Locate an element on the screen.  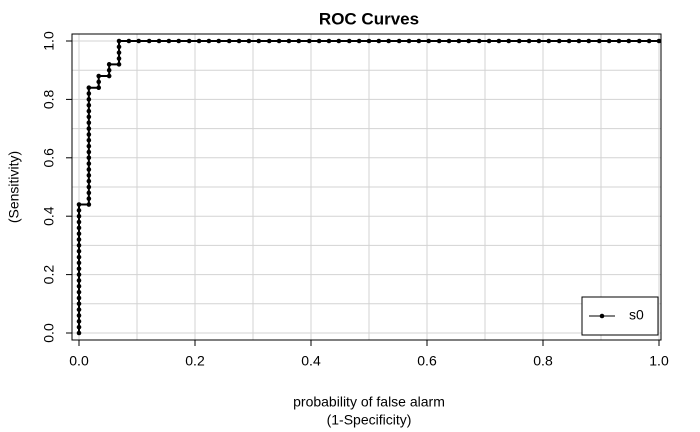
y-tick-label: 0.6 is located at coordinates (49, 158).